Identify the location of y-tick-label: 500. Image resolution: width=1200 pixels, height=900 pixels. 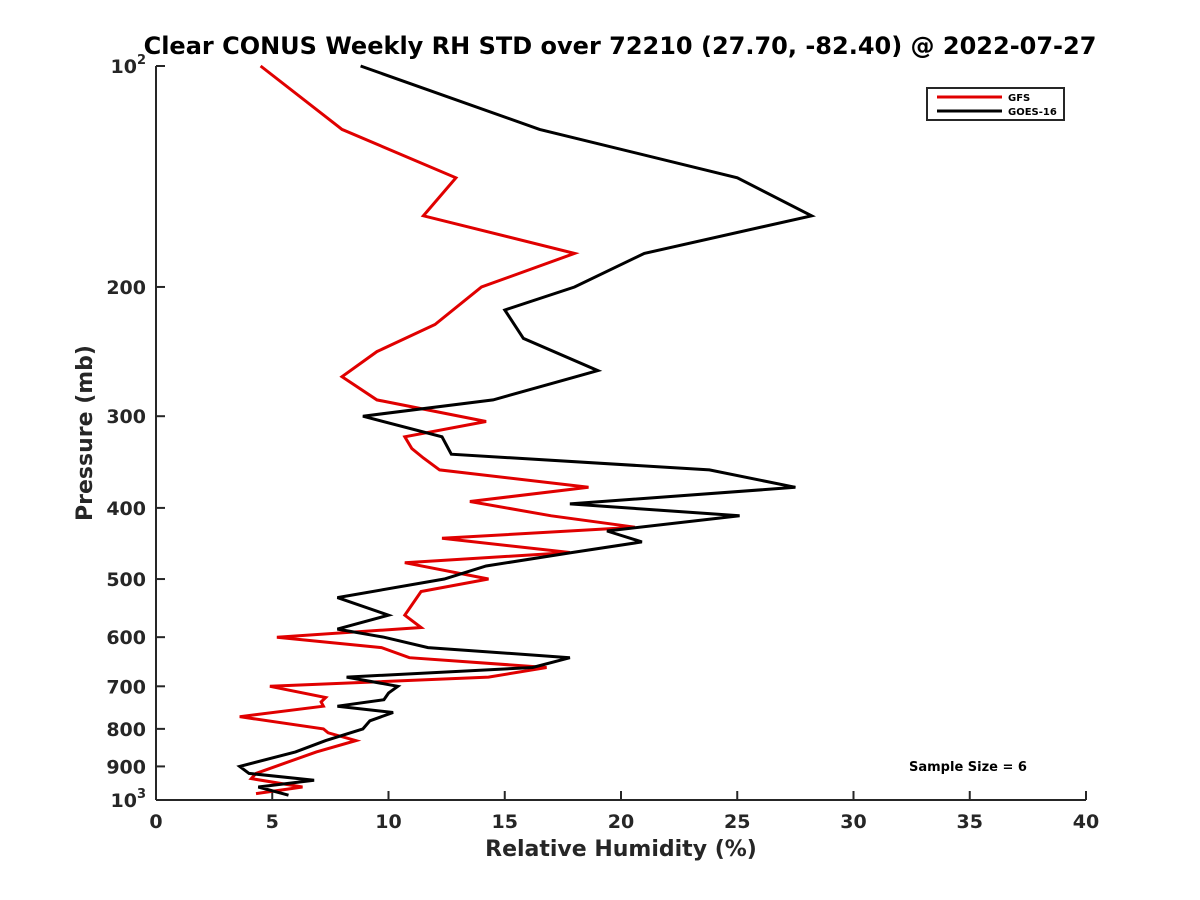
(126, 580).